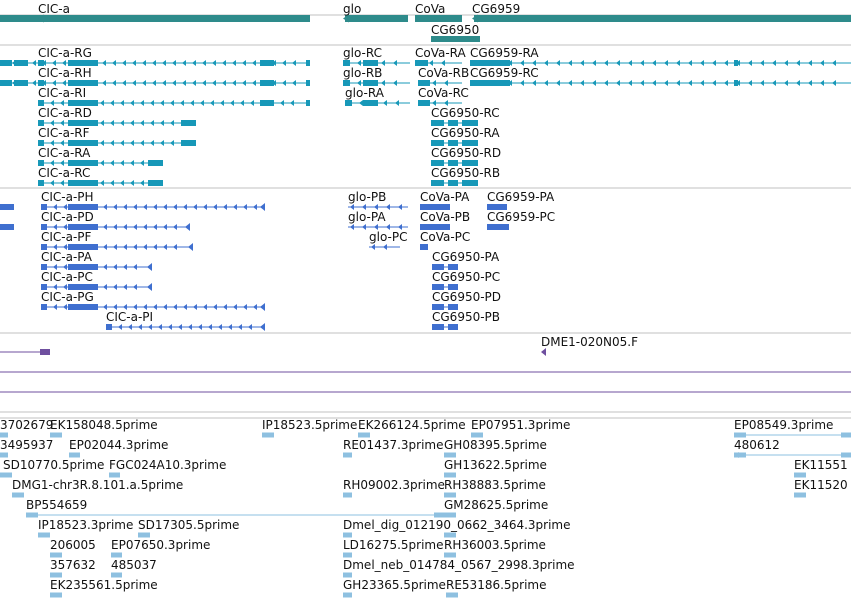 The width and height of the screenshot is (851, 601). What do you see at coordinates (466, 277) in the screenshot?
I see `label-cdna-cg6950-pc: CG6950-PC` at bounding box center [466, 277].